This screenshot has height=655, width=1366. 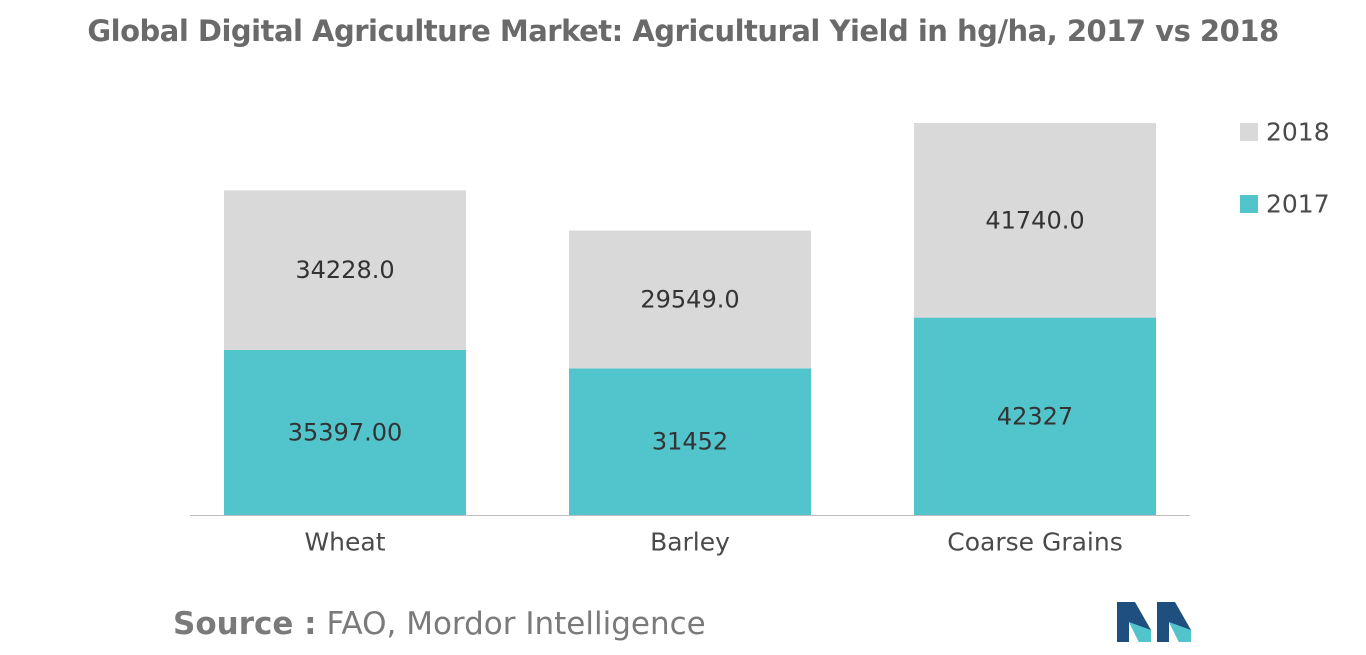 I want to click on bar-2017-coarse-grains, so click(x=1035, y=416).